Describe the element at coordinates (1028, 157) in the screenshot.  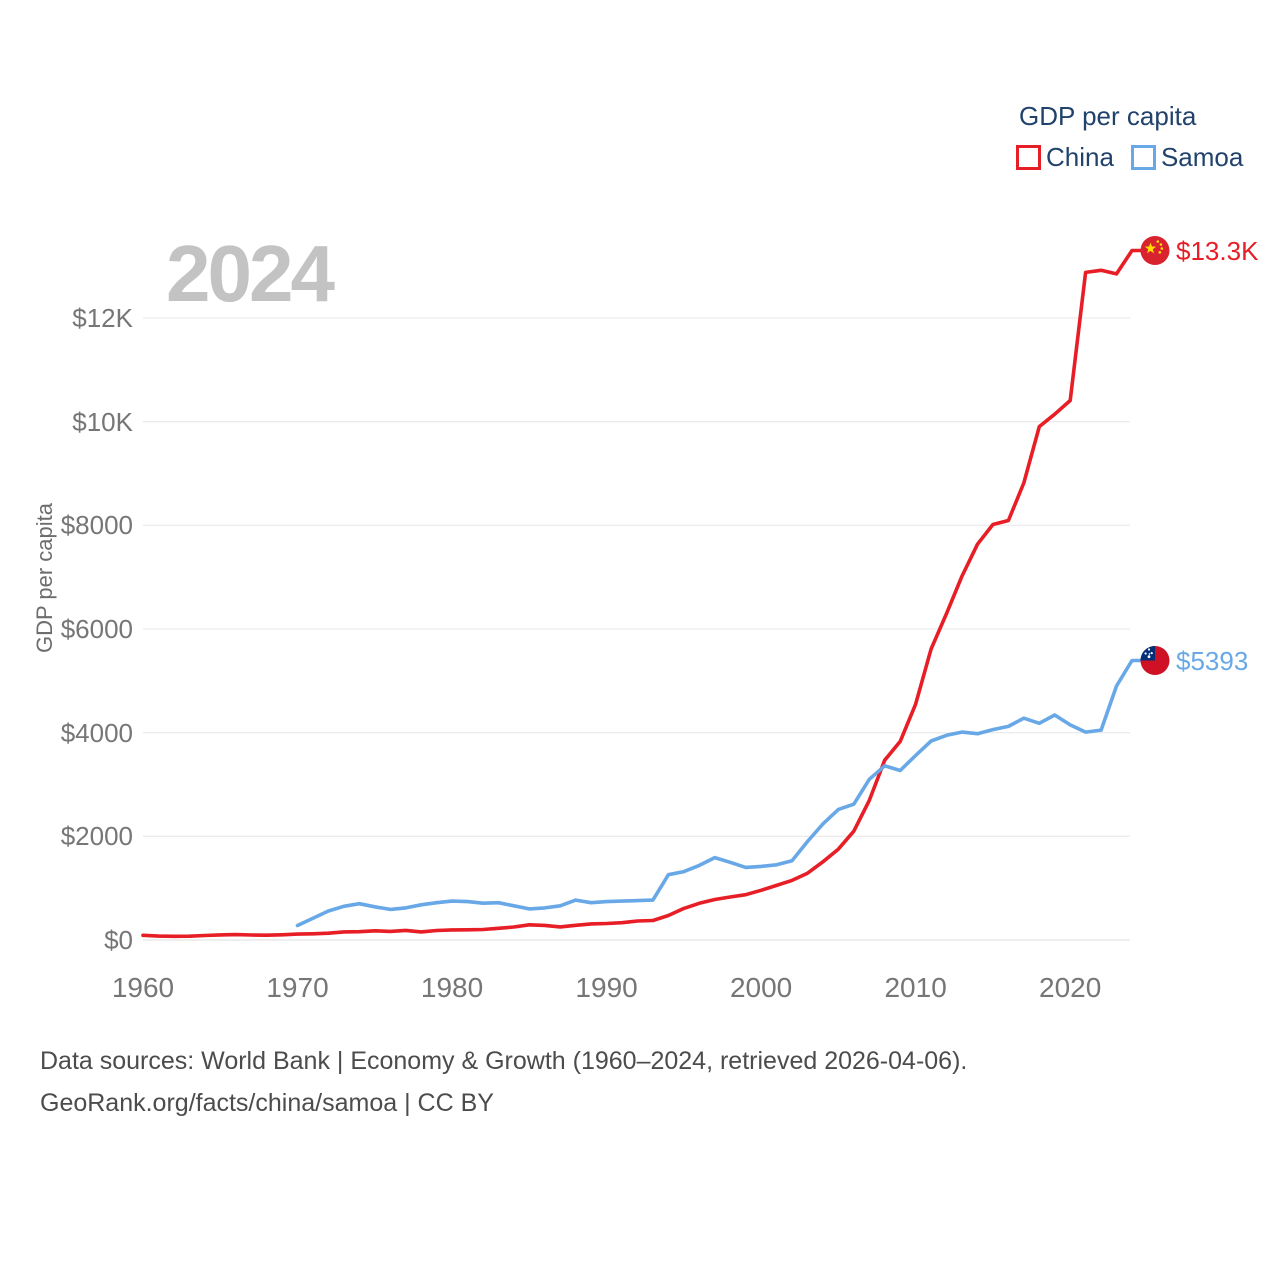
I see `china-swatch-icon` at that location.